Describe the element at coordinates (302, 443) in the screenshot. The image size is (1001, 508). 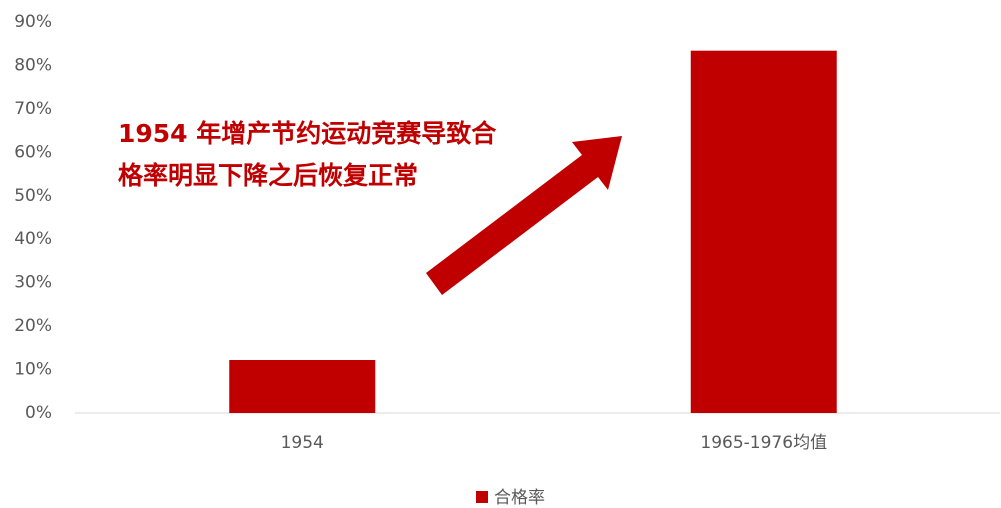
I see `x-tick-label: 1954` at that location.